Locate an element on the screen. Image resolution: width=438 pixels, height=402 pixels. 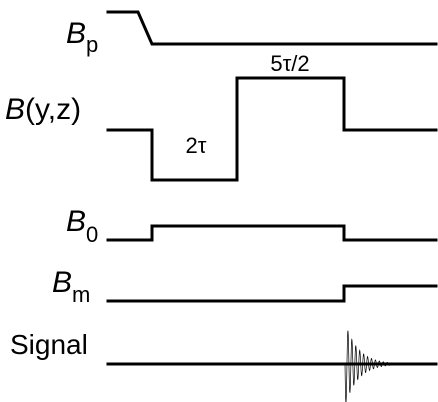
bp-trace is located at coordinates (272, 28).